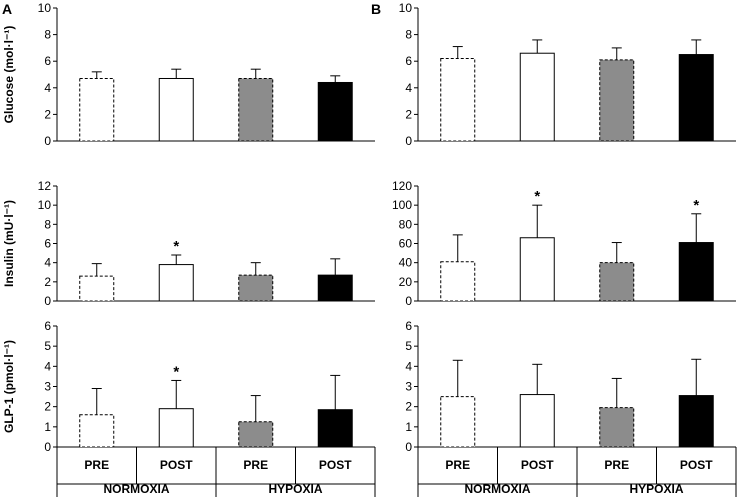 The width and height of the screenshot is (737, 497). Describe the element at coordinates (408, 35) in the screenshot. I see `chart-b-glucose-y-tick-label: 8` at that location.